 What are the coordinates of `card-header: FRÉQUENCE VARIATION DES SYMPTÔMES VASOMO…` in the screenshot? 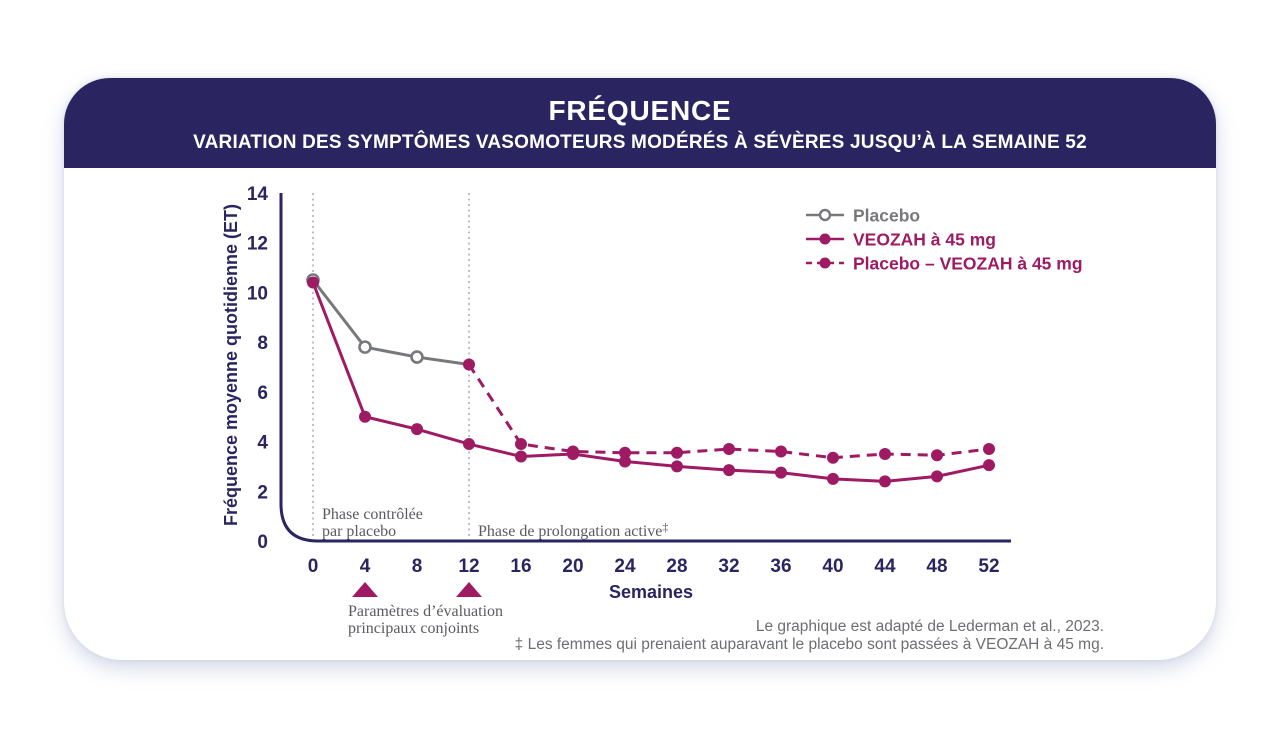 It's located at (640, 123).